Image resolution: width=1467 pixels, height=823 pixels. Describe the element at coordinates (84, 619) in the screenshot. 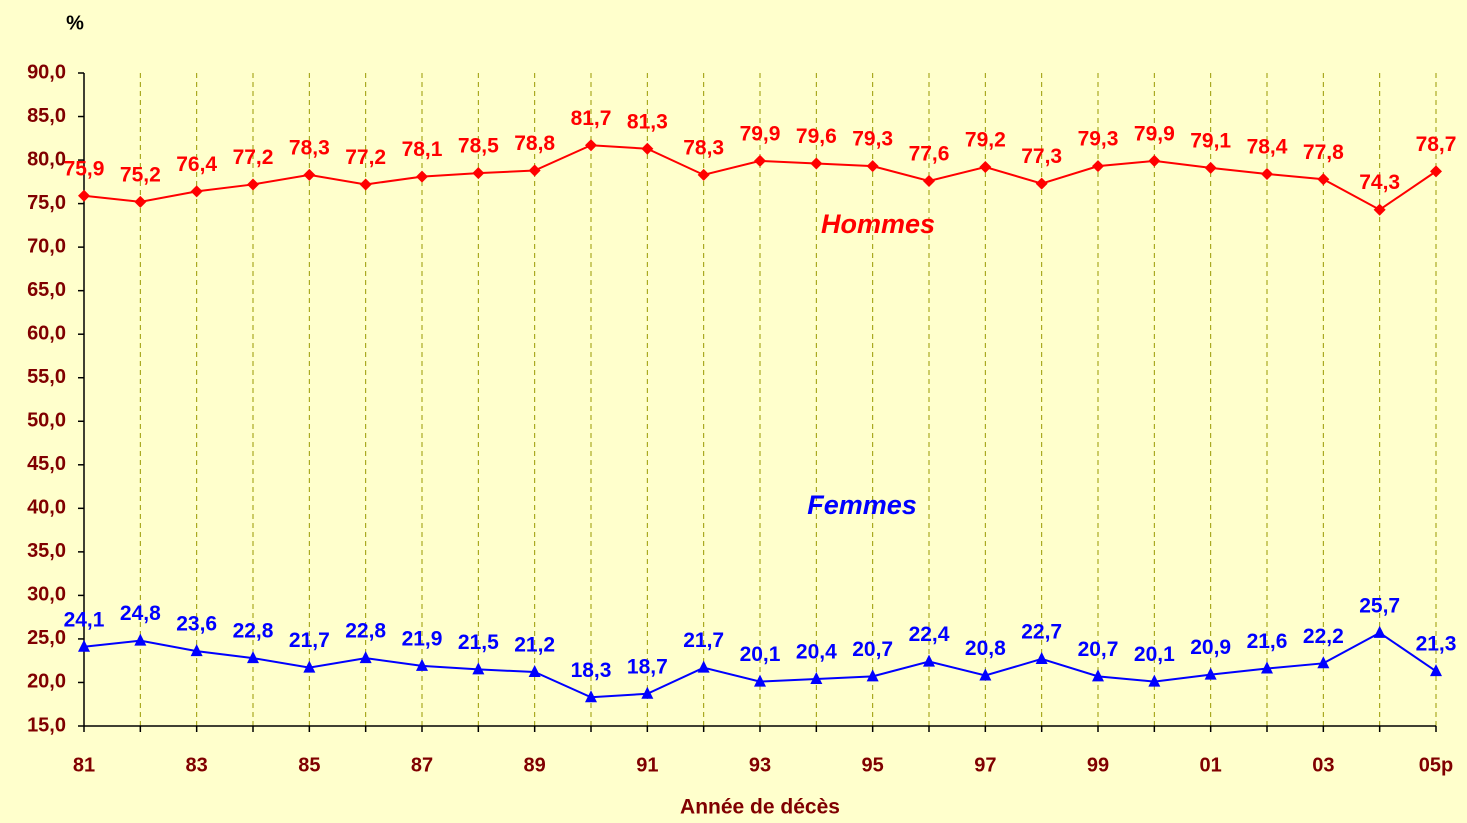

I see `data-label: 24,1` at that location.